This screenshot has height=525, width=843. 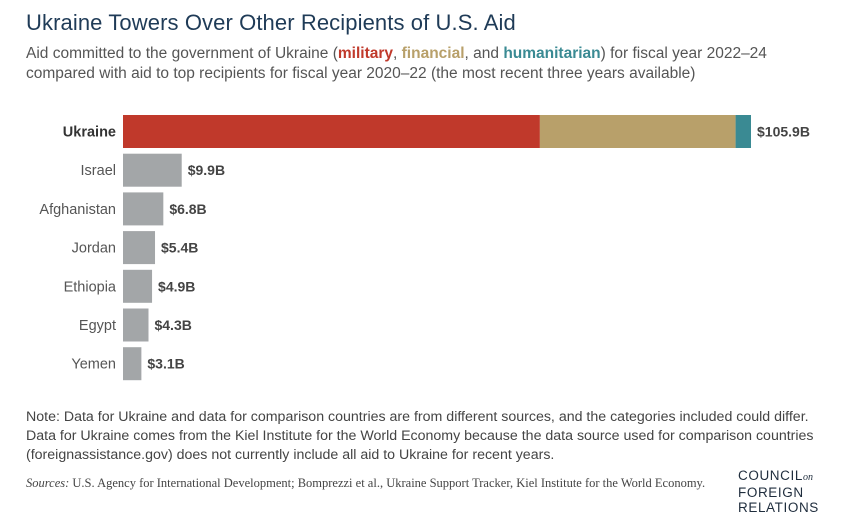 I want to click on legend-humanitarian: humanitarian, so click(x=552, y=53).